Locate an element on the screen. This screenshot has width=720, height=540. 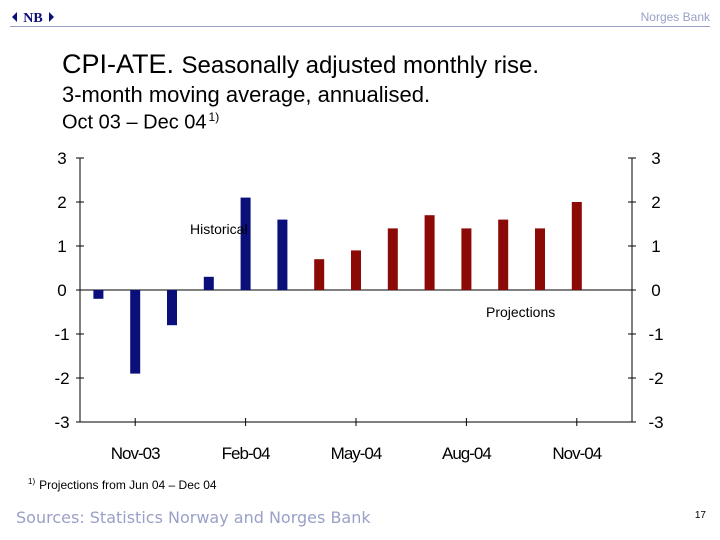
x-tick-label: Nov-04 is located at coordinates (576, 453).